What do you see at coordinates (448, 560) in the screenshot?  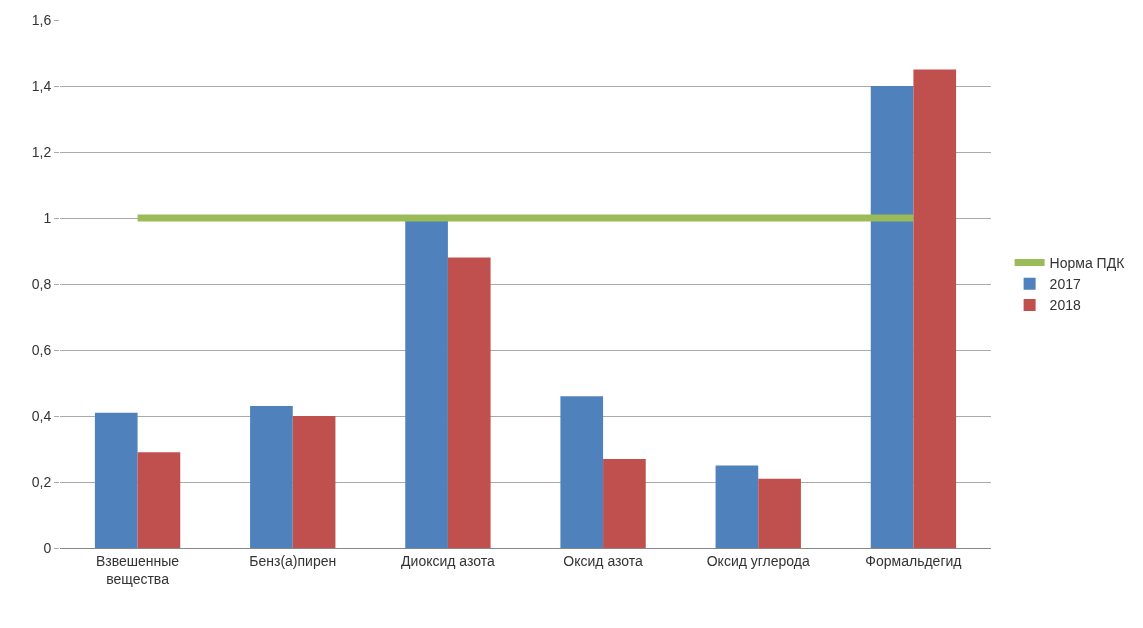 I see `x-tick-label: Диоксид азота` at bounding box center [448, 560].